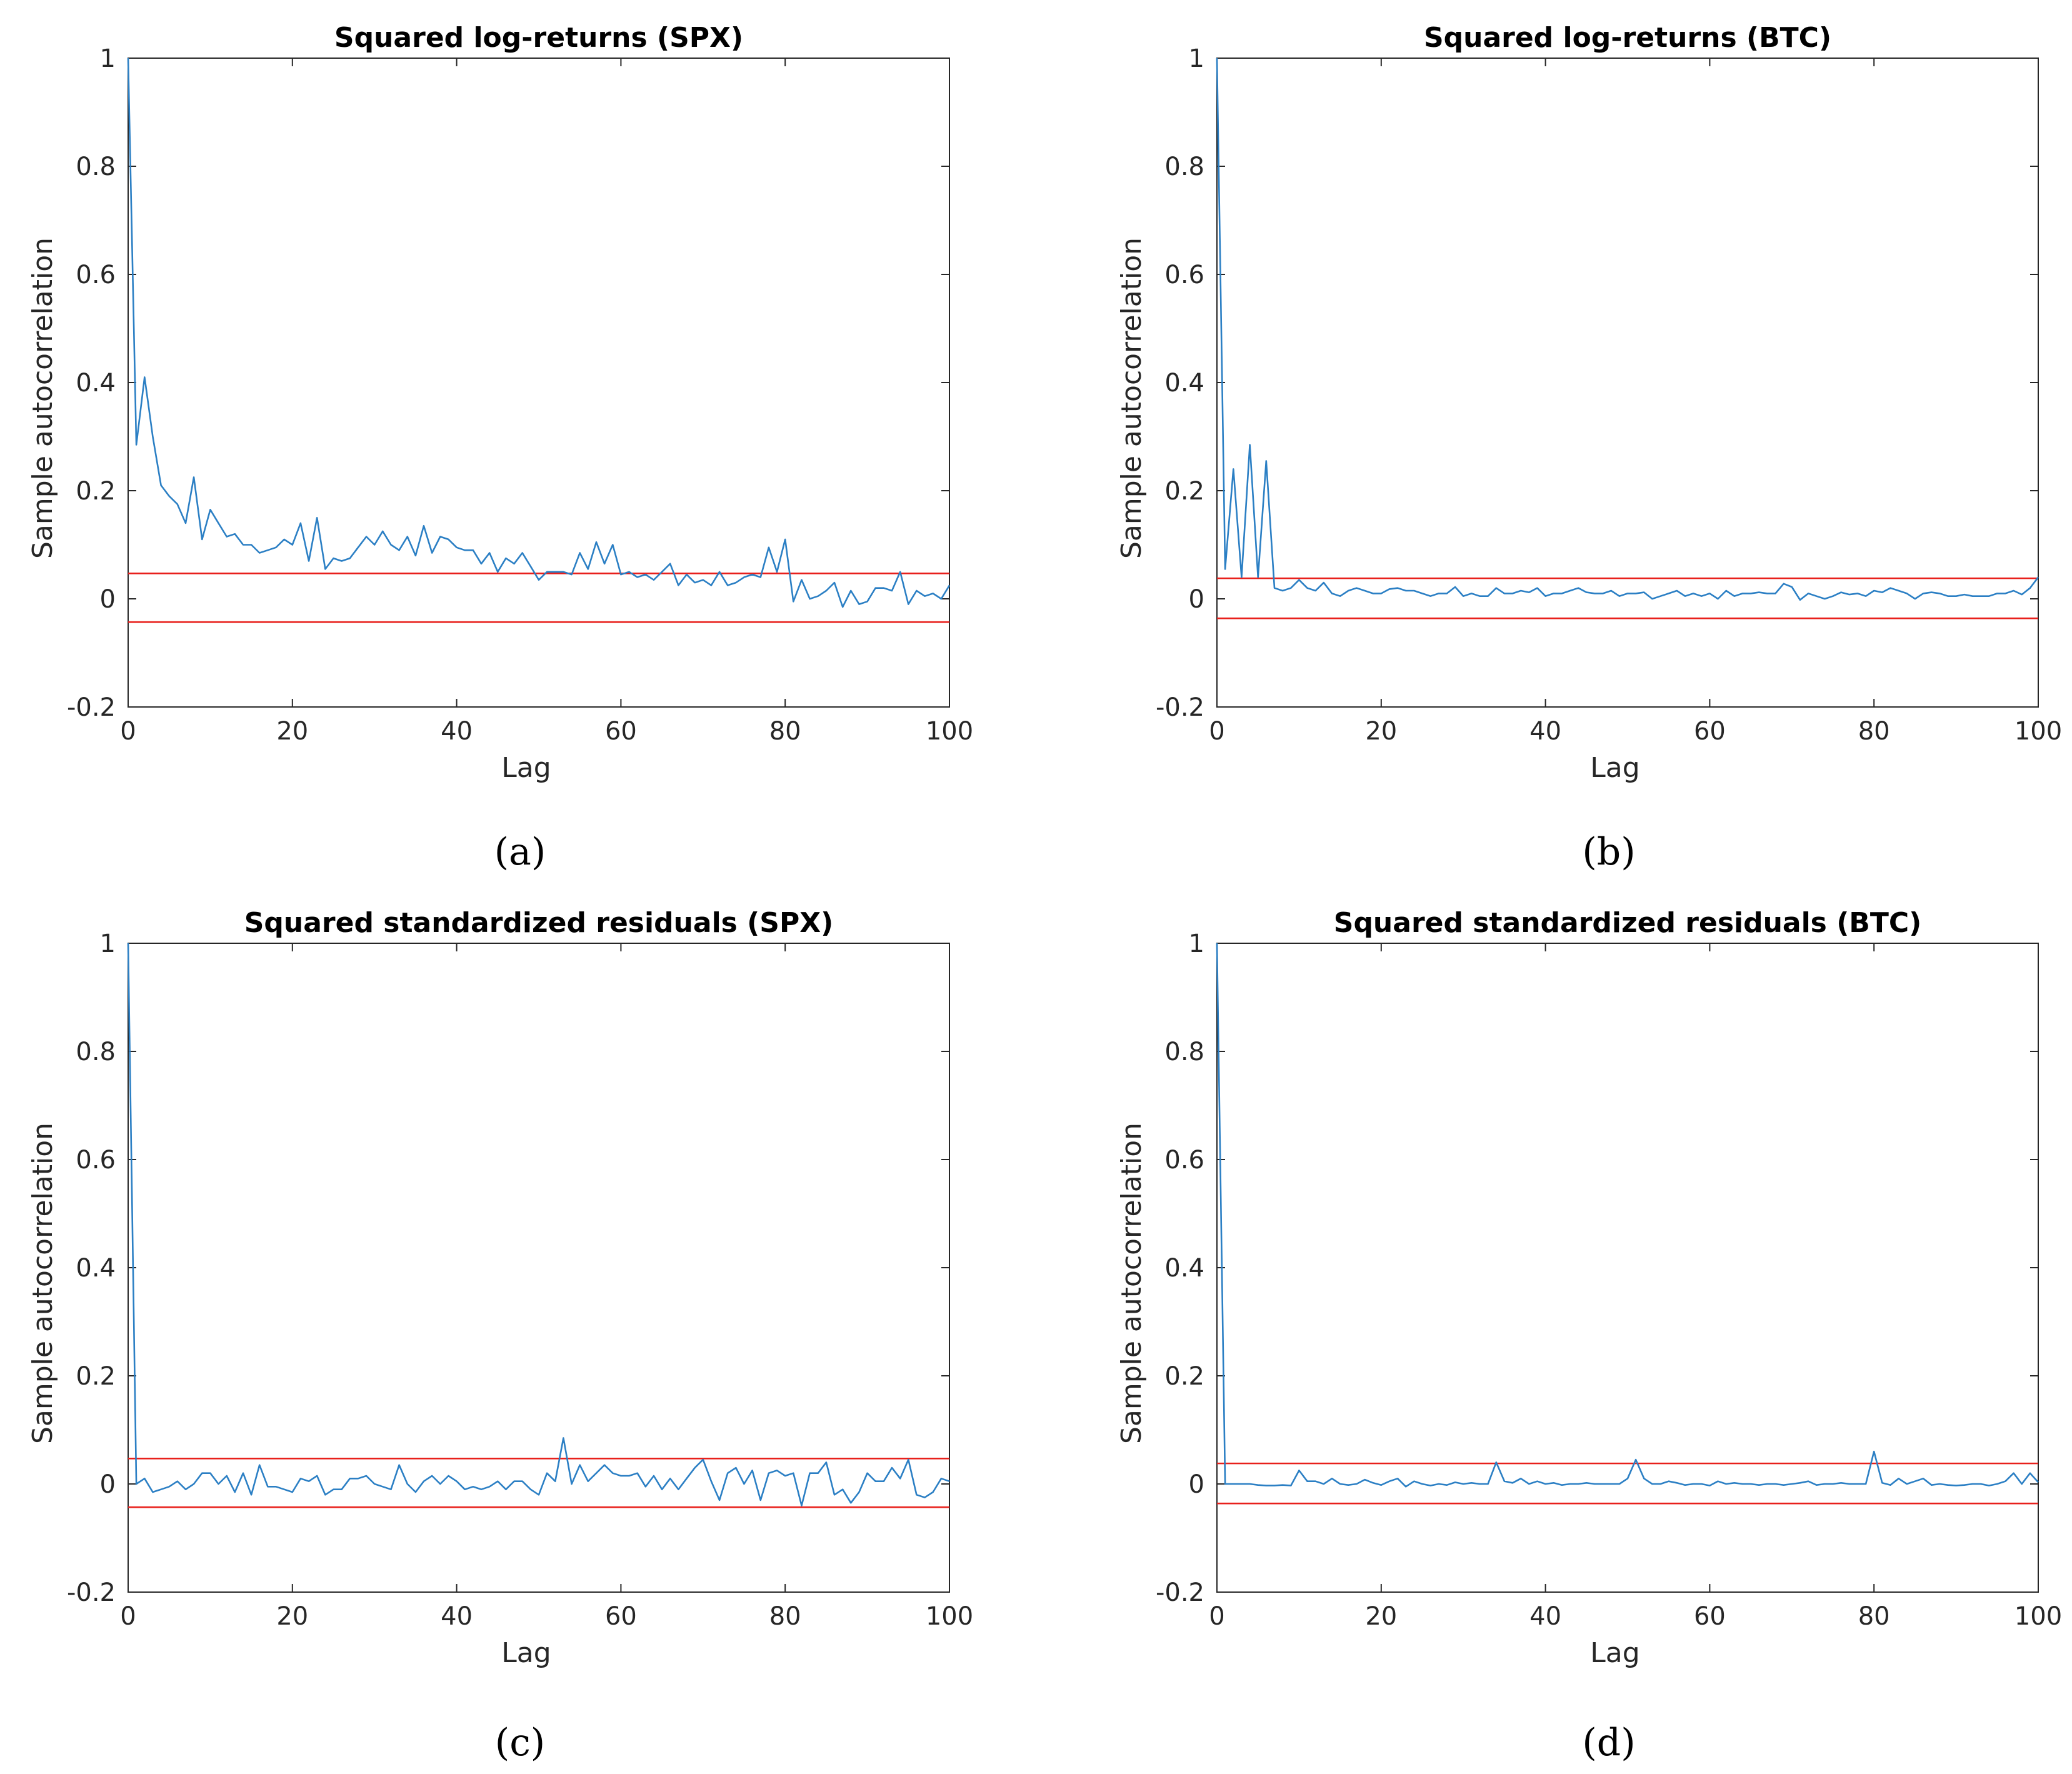  I want to click on panel-b-y-tick-label: 1, so click(1196, 59).